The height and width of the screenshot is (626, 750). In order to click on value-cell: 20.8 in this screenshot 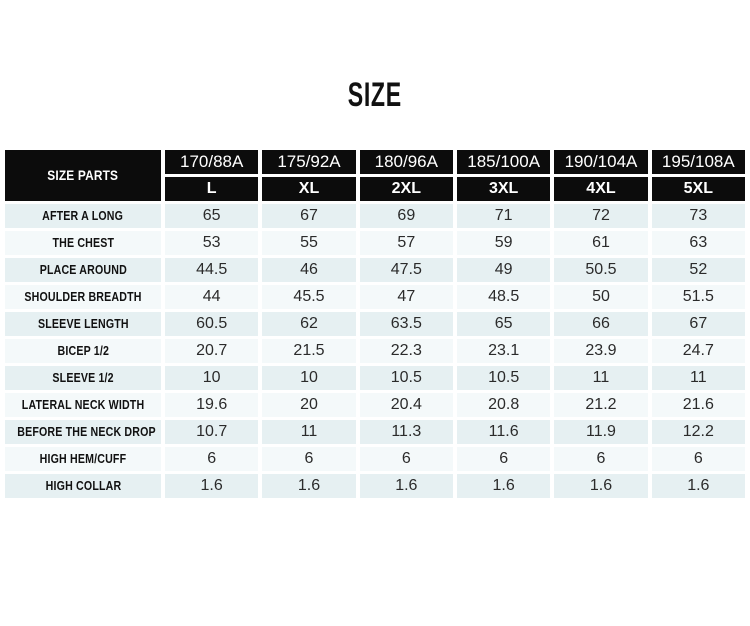, I will do `click(503, 405)`.